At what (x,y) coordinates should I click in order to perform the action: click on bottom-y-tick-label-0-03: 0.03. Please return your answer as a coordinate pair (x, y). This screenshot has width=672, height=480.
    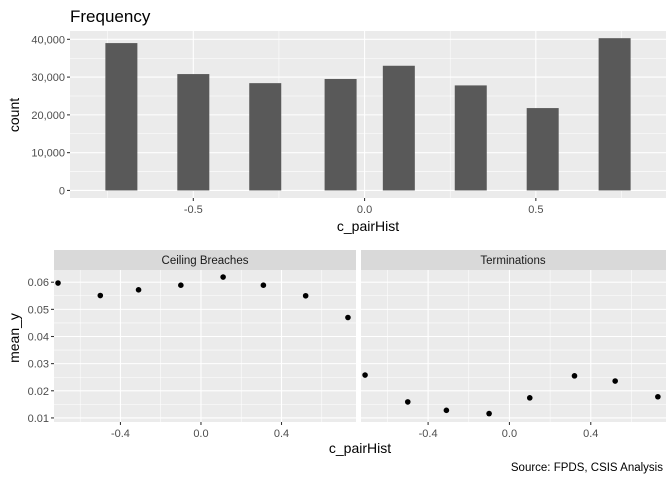
    Looking at the image, I should click on (38, 365).